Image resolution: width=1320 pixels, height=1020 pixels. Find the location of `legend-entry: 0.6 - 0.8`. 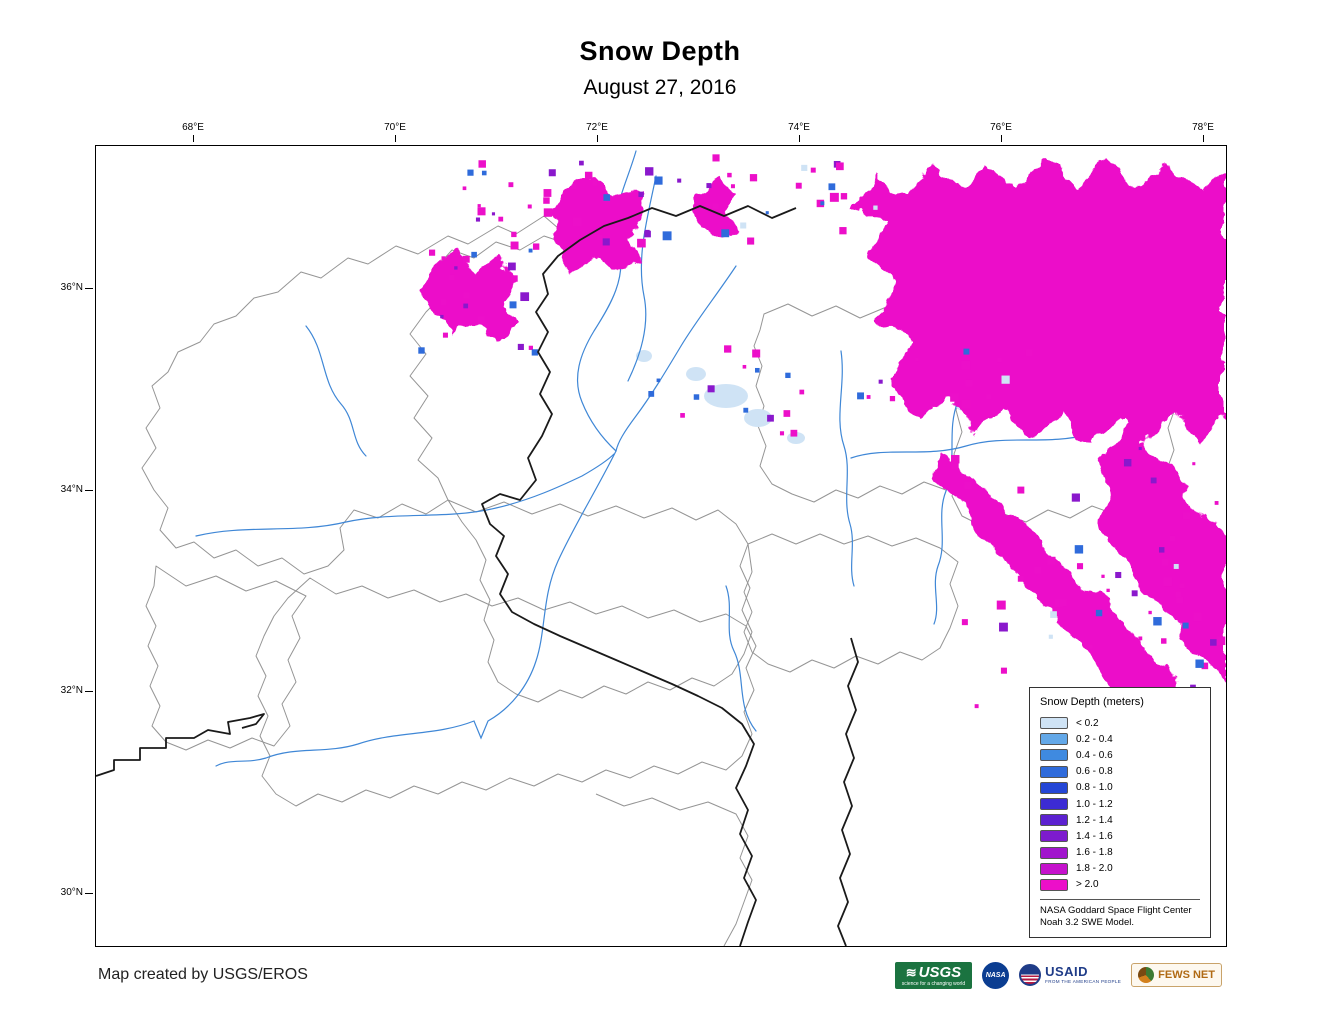

legend-entry: 0.6 - 0.8 is located at coordinates (1120, 772).